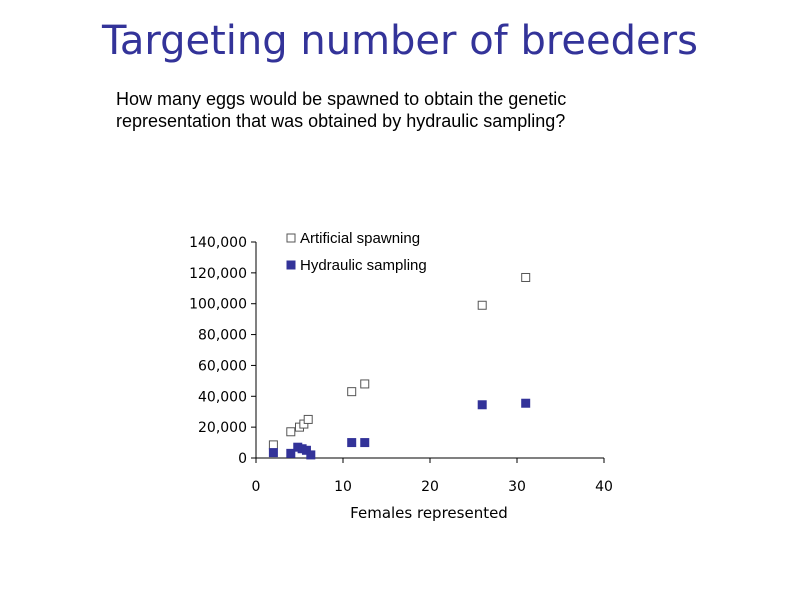 Image resolution: width=800 pixels, height=600 pixels. I want to click on y-tick-label: 60,000, so click(222, 366).